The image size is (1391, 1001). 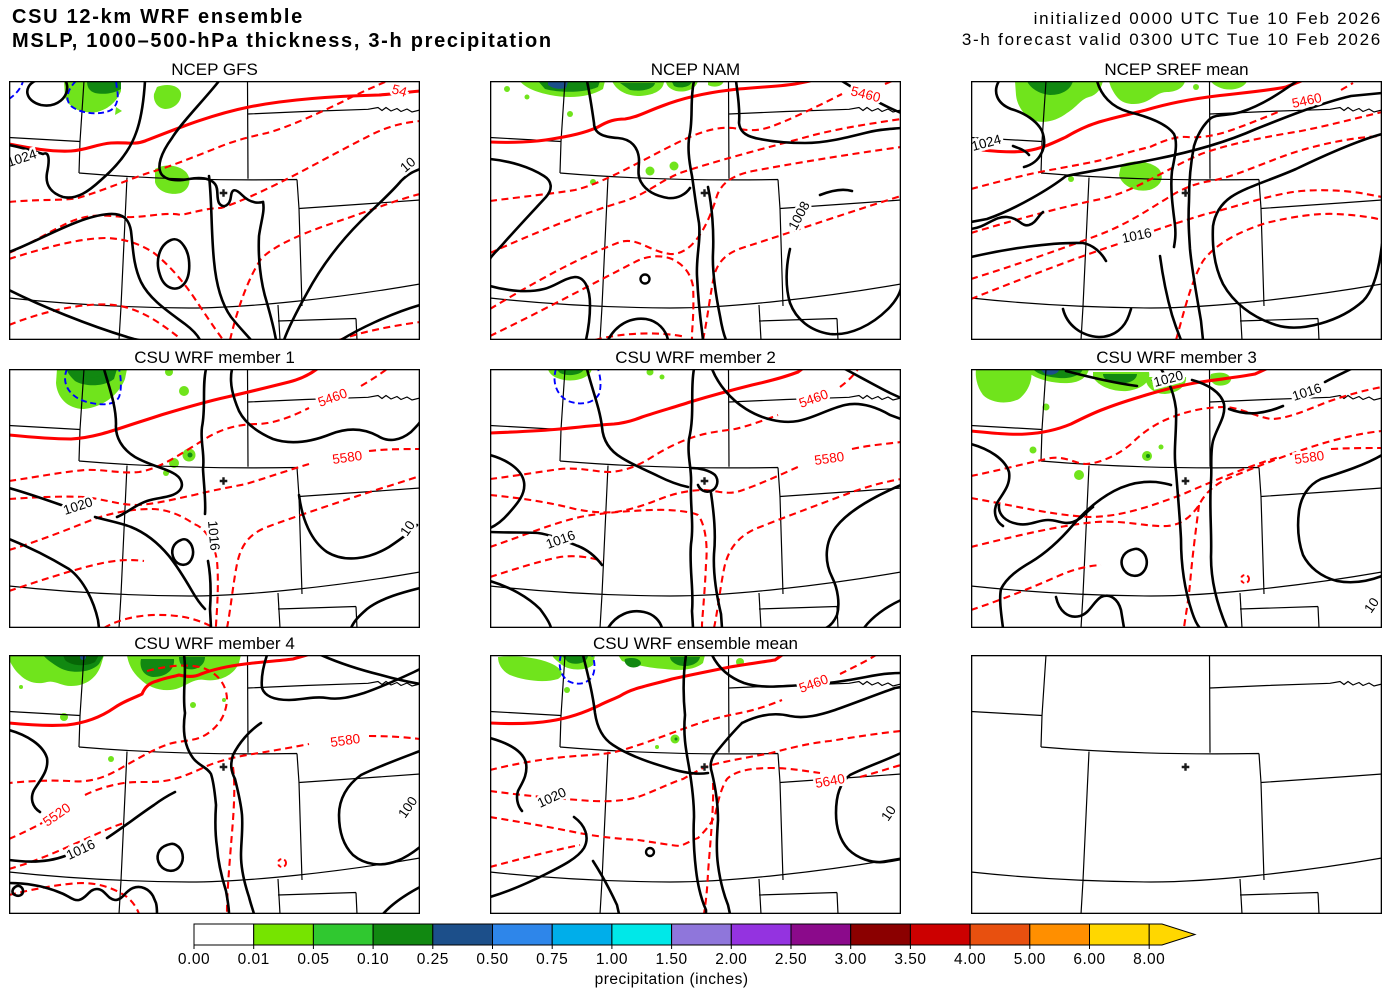 I want to click on svg-text: 2.50, so click(x=791, y=959).